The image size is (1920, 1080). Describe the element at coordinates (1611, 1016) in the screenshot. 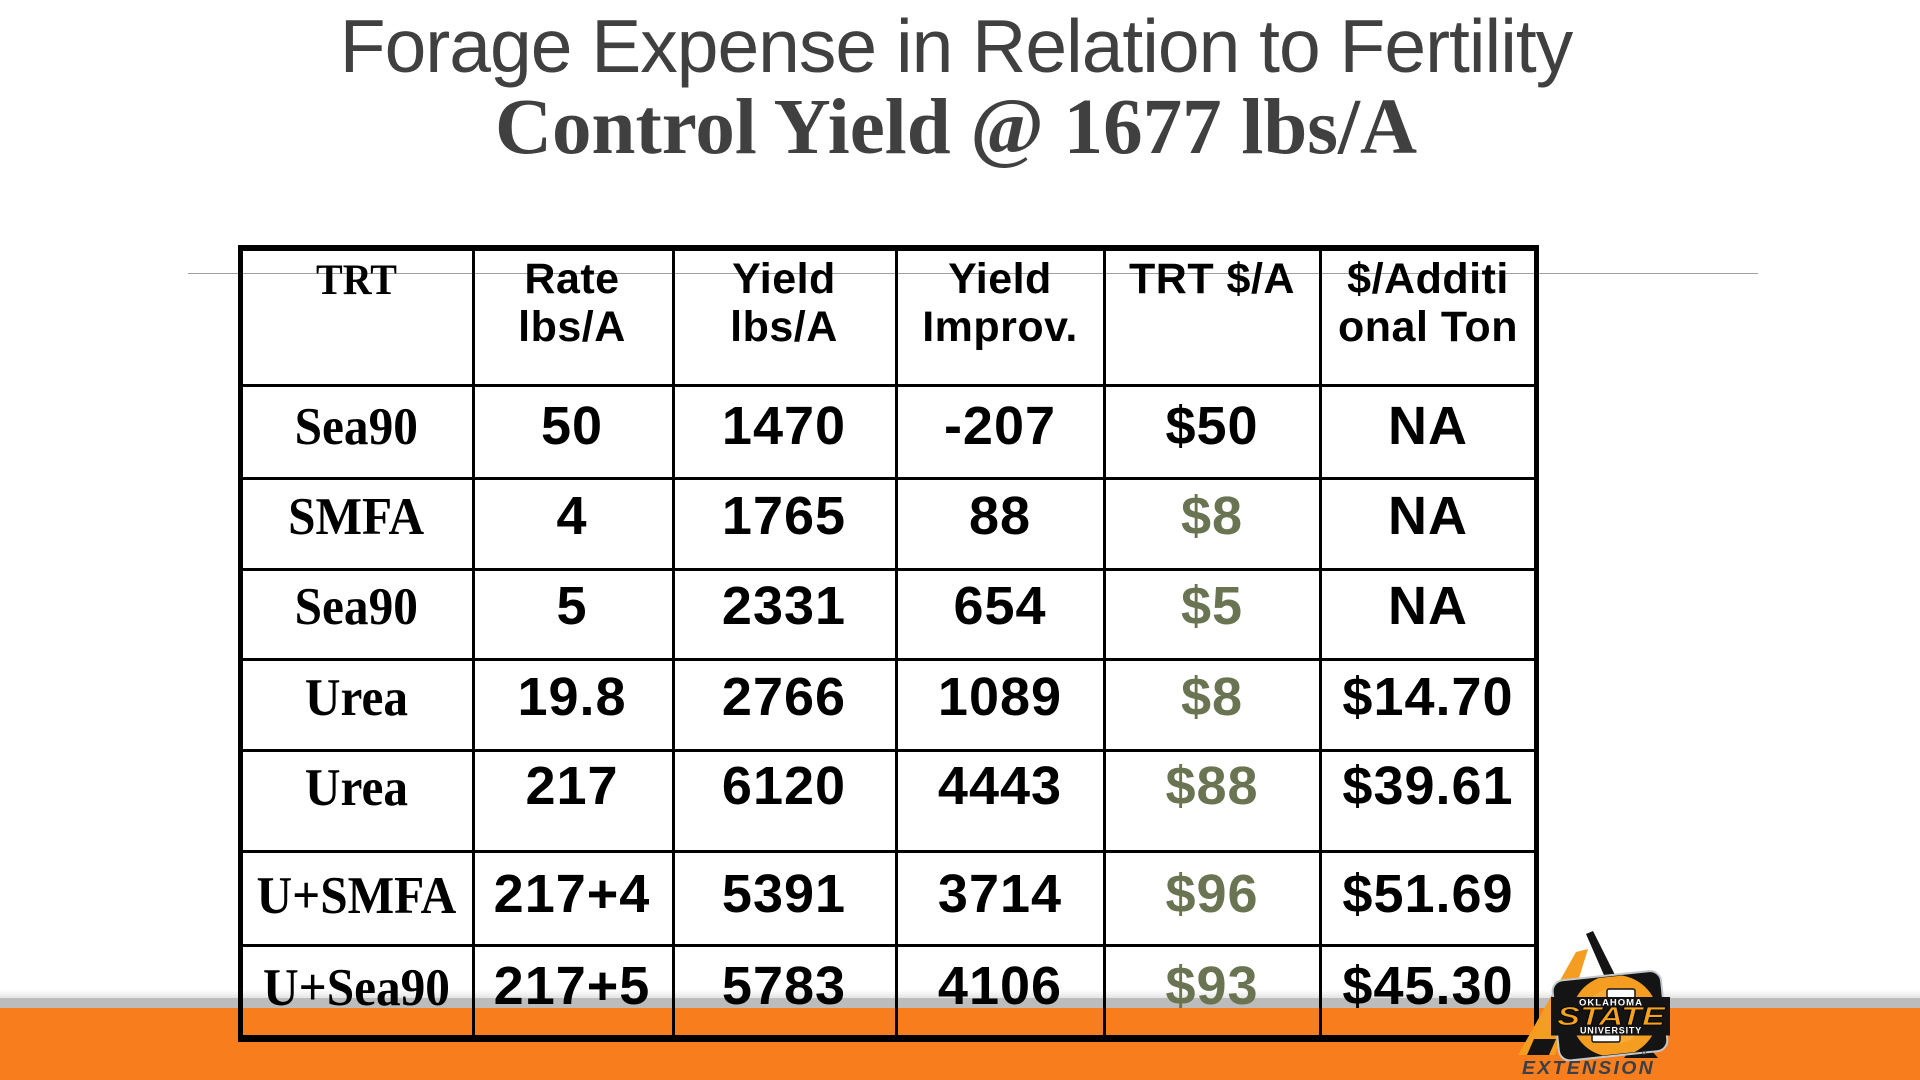

I see `svg-text: STATE` at that location.